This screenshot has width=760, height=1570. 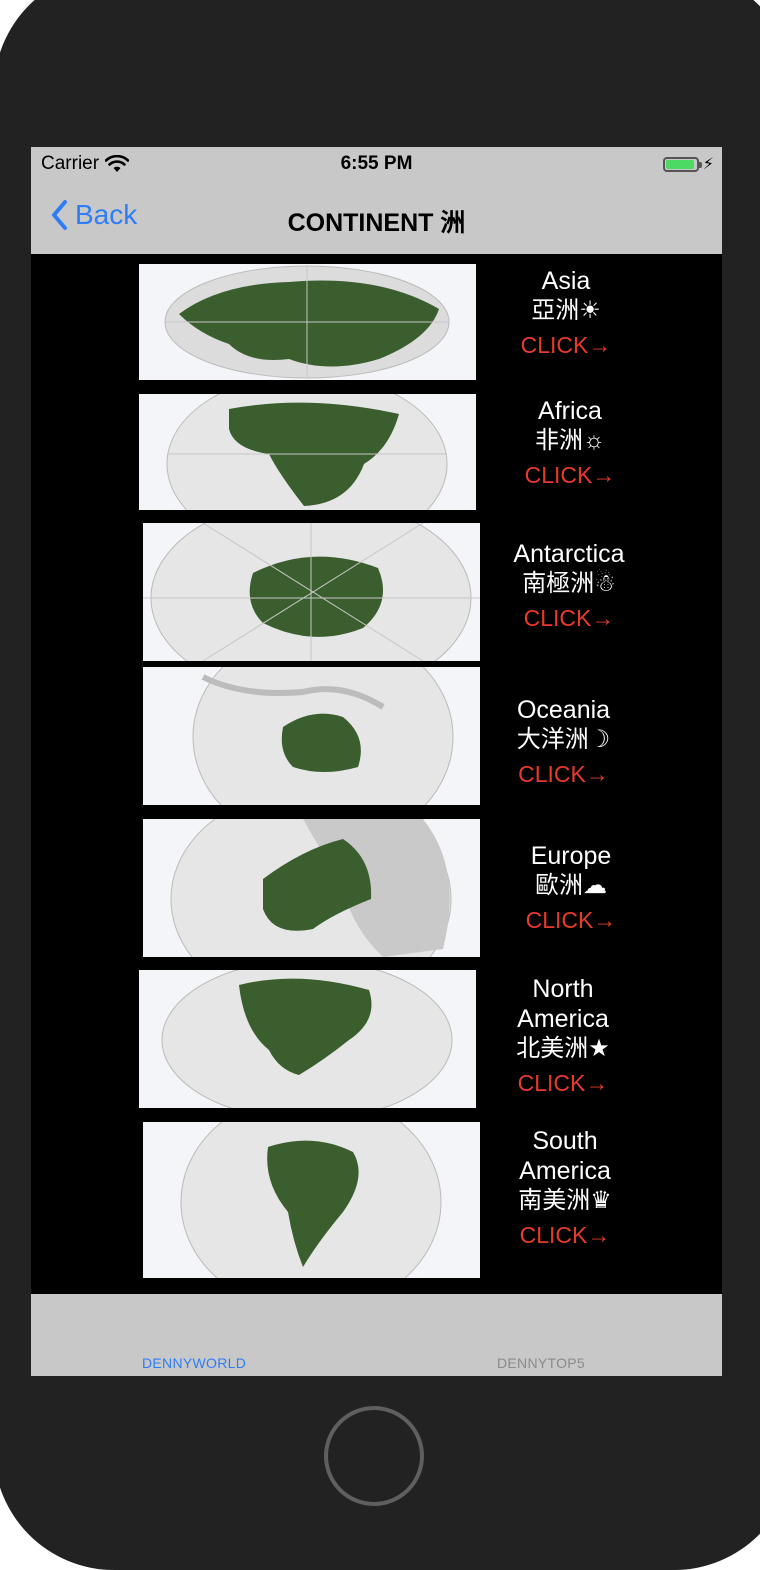 I want to click on status-time: 6:55 PM, so click(x=376, y=163).